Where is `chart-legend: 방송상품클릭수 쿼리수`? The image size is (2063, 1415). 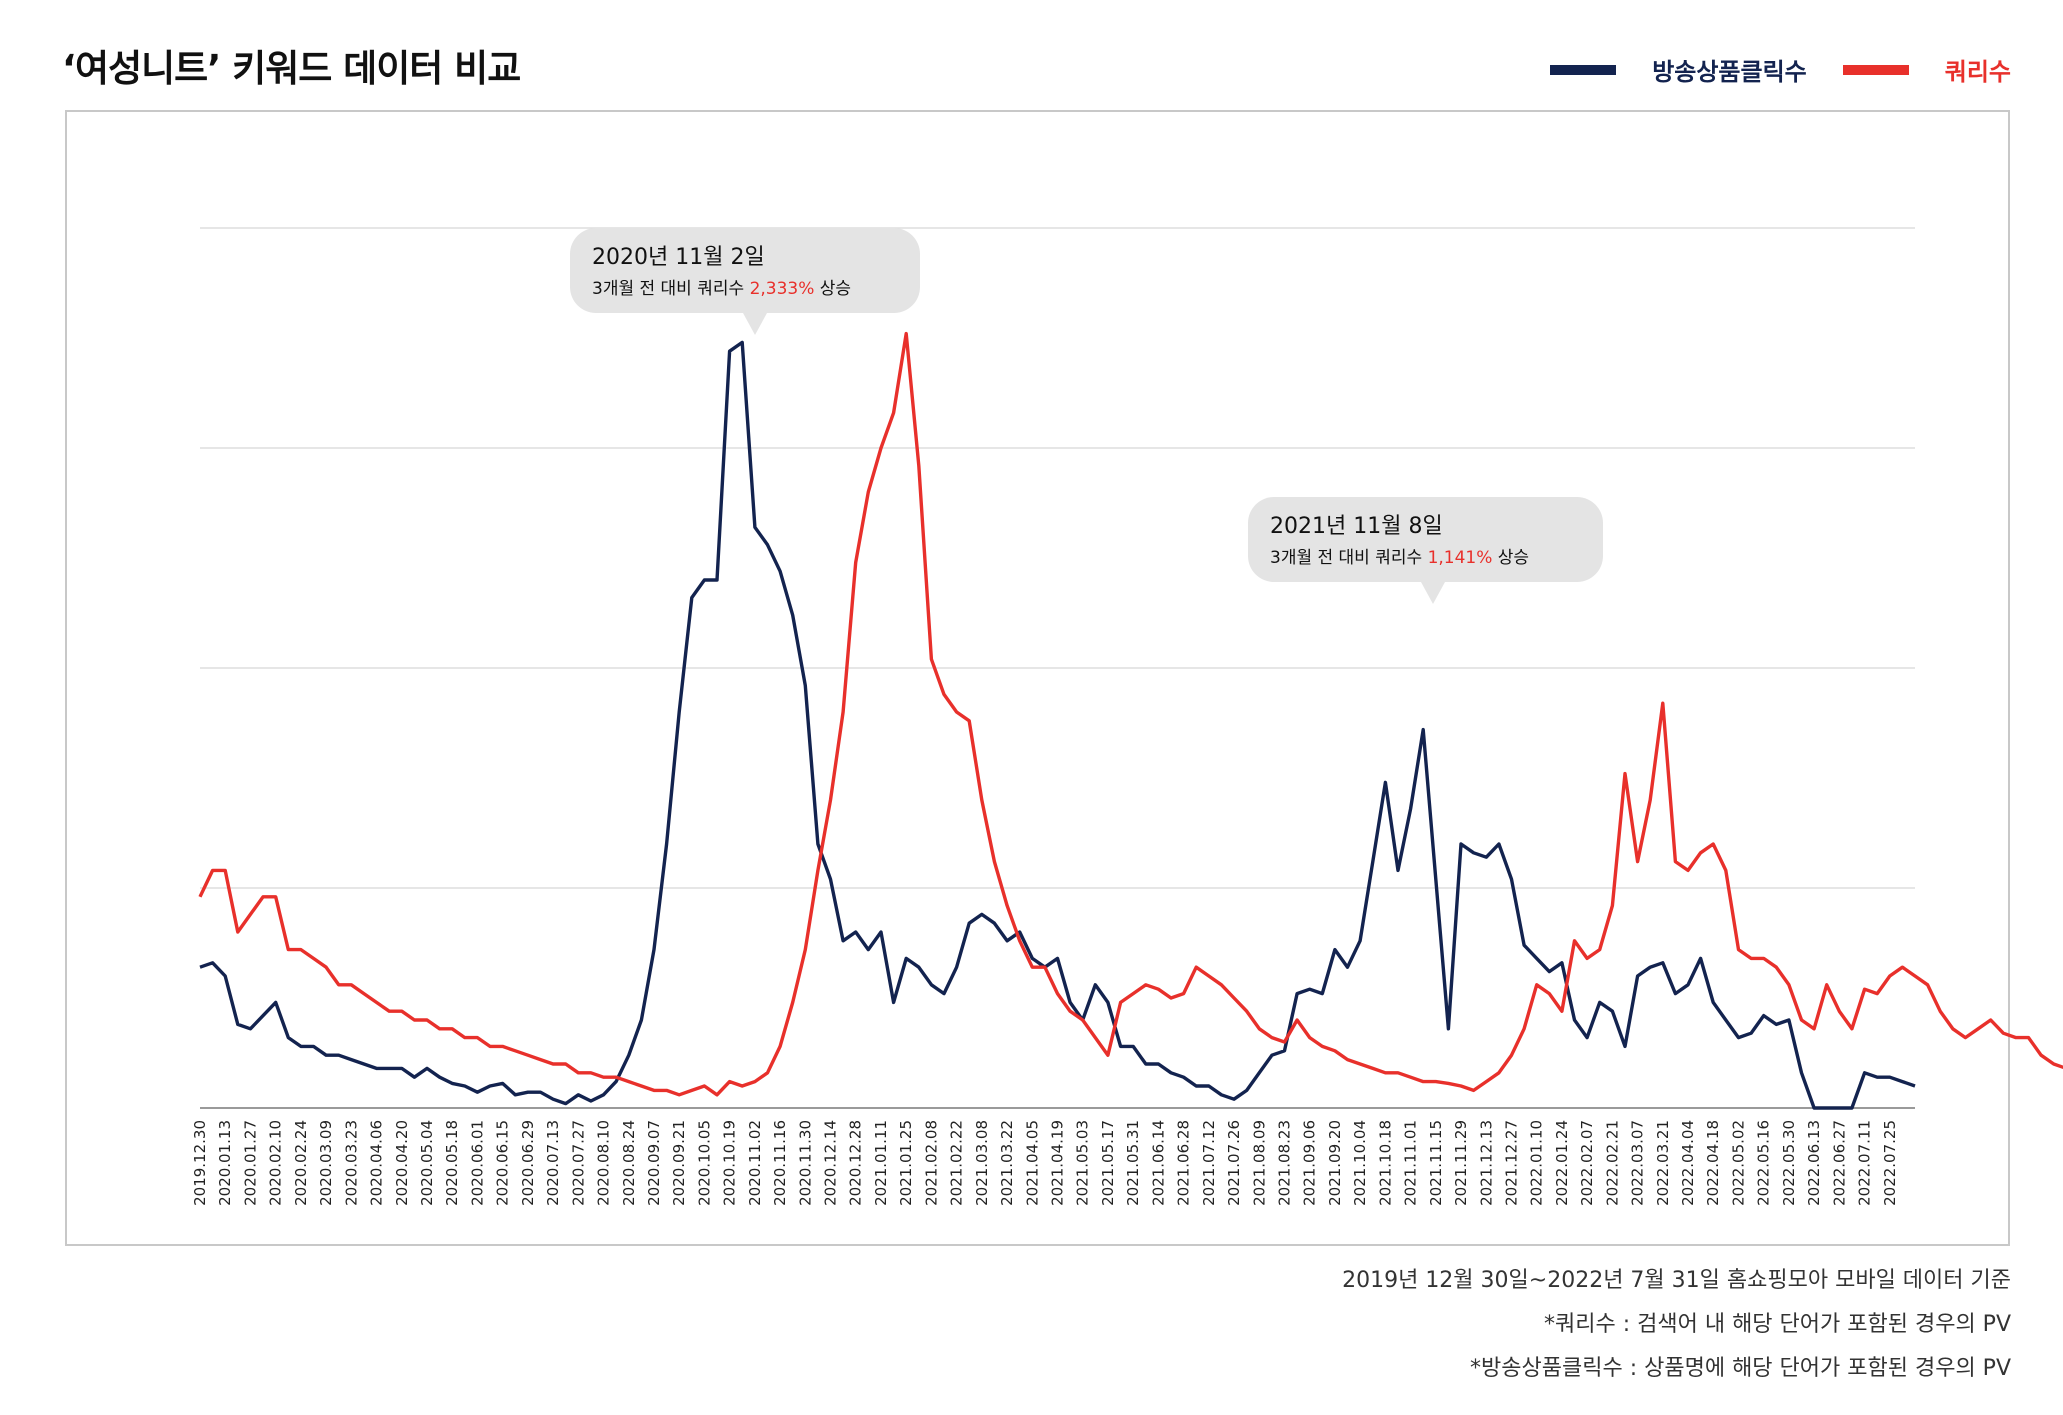 chart-legend: 방송상품클릭수 쿼리수 is located at coordinates (1762, 69).